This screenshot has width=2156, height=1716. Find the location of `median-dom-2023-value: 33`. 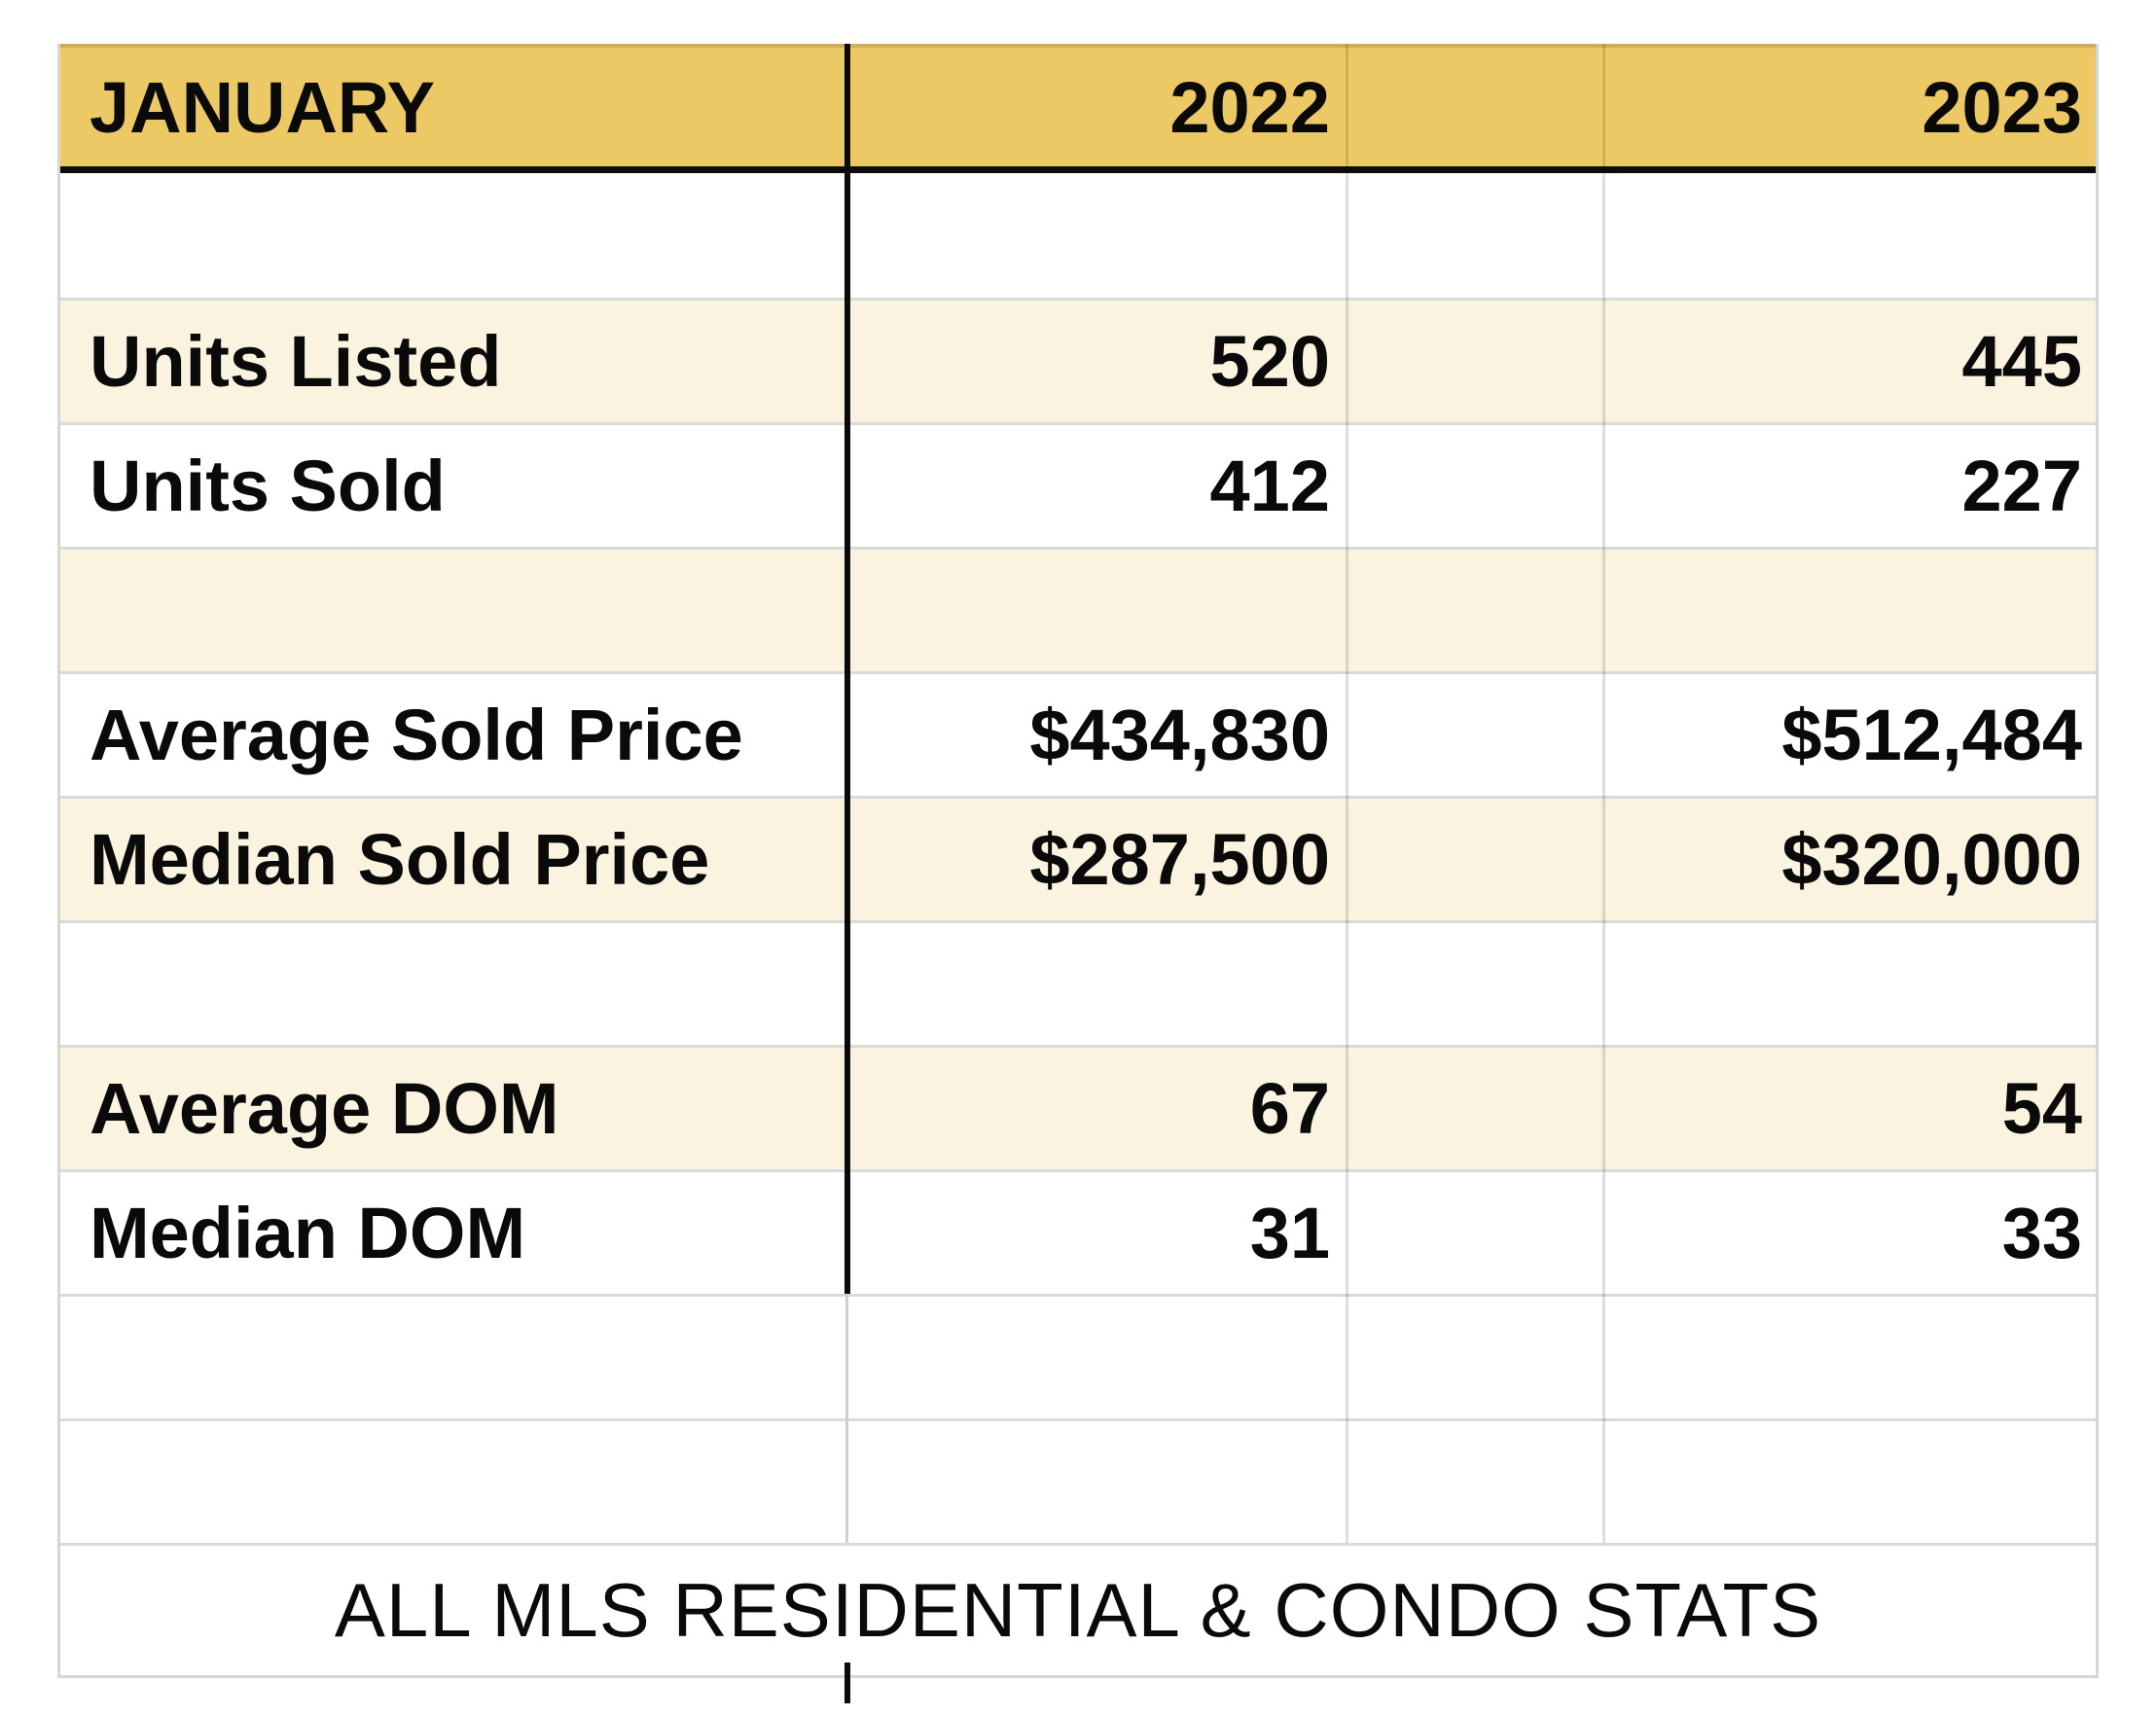

median-dom-2023-value: 33 is located at coordinates (2041, 1233).